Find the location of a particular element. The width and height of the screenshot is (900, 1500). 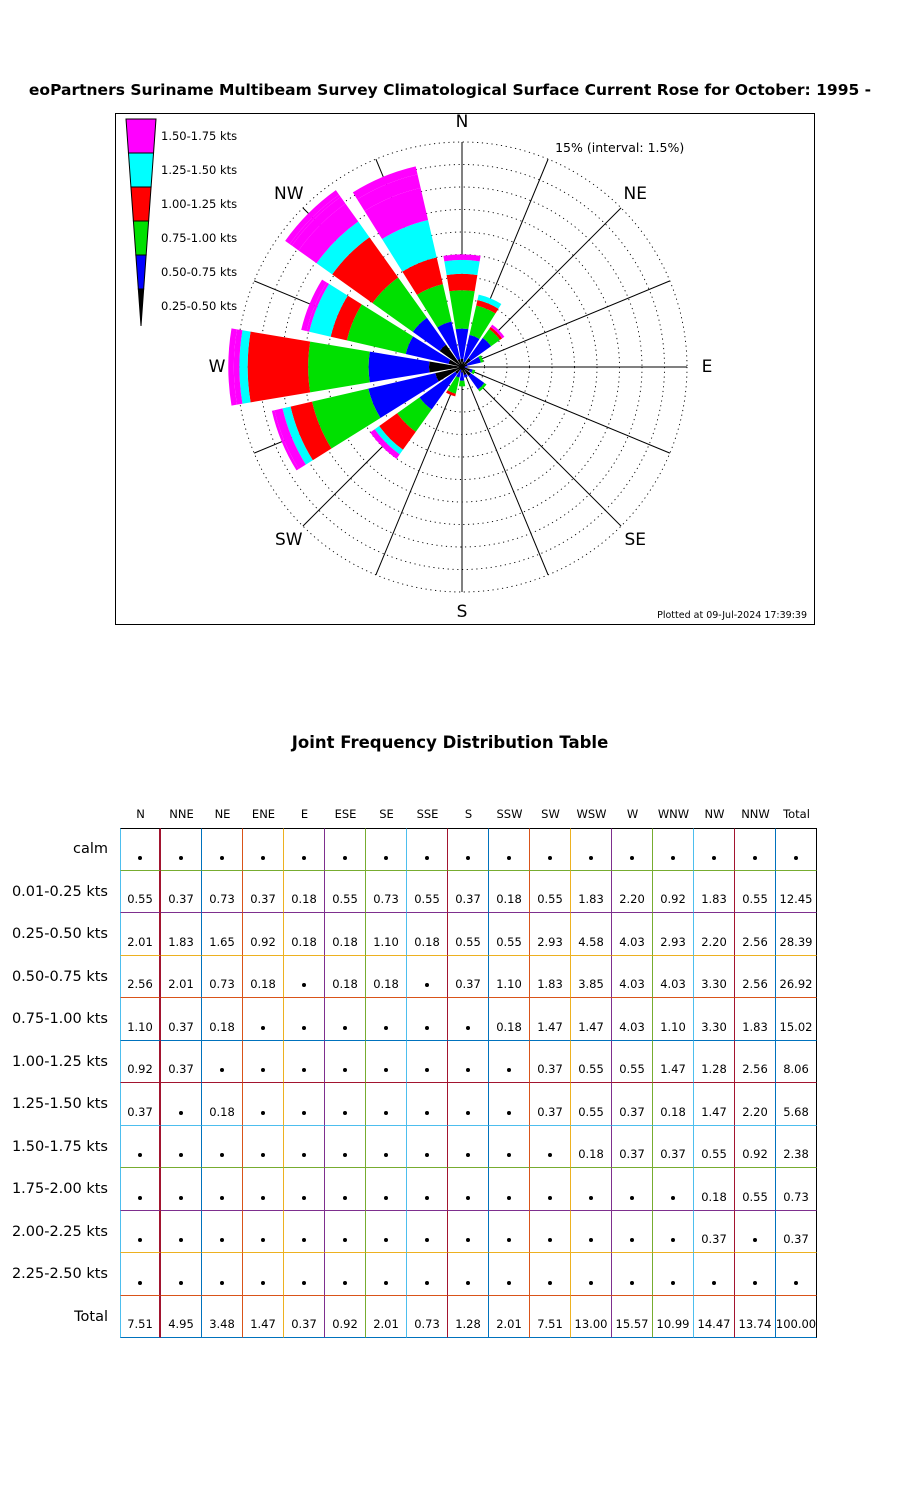

column-header-N: N is located at coordinates (140, 814).